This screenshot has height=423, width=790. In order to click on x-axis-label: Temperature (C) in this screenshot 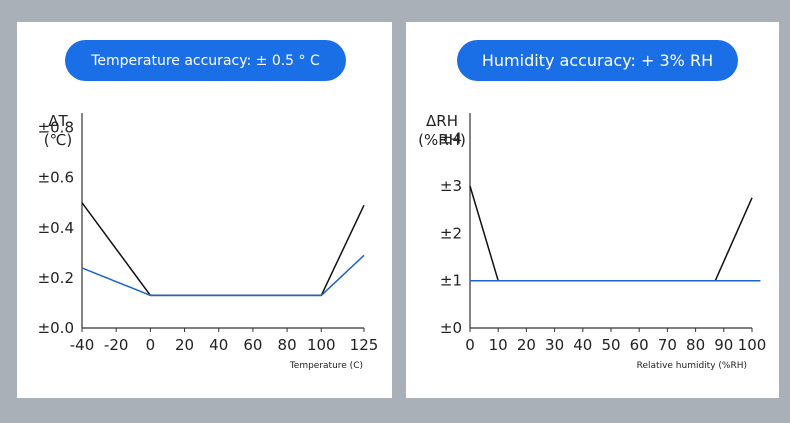, I will do `click(326, 366)`.